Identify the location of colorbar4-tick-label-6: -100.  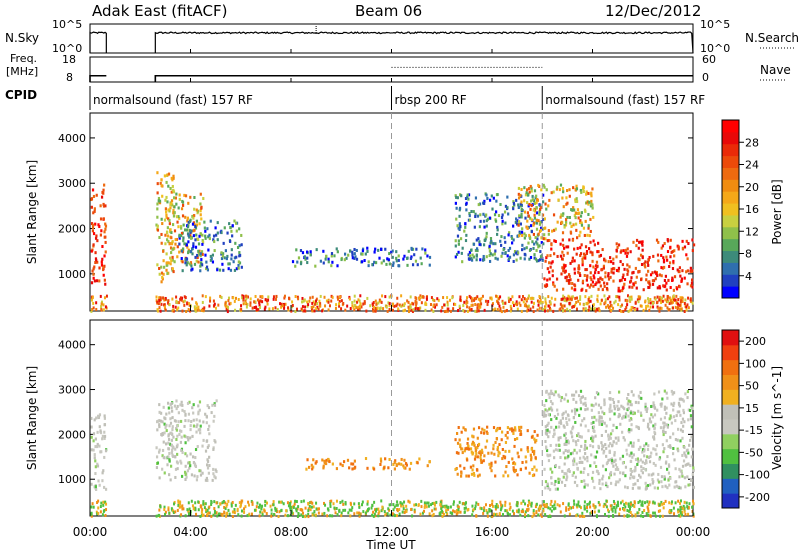
(757, 475).